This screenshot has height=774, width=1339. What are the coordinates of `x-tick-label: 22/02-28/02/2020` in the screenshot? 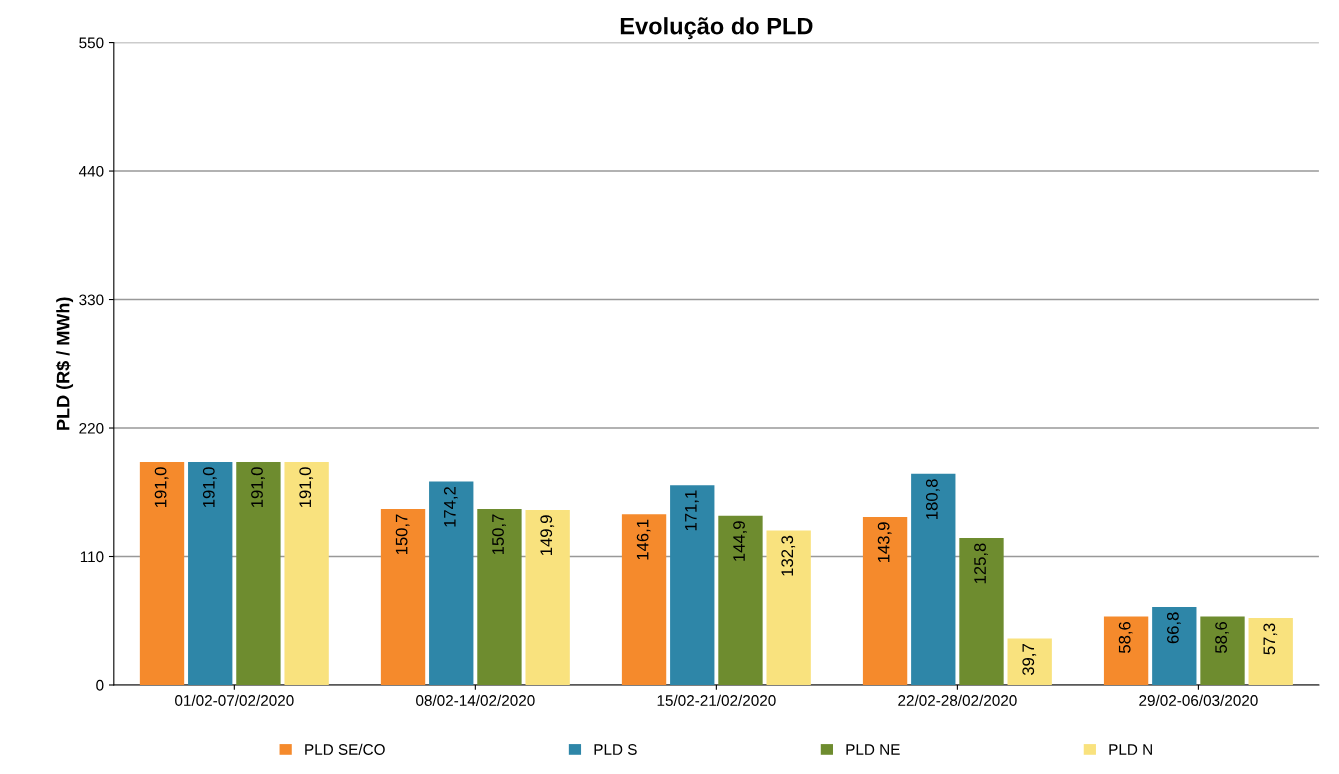 It's located at (957, 700).